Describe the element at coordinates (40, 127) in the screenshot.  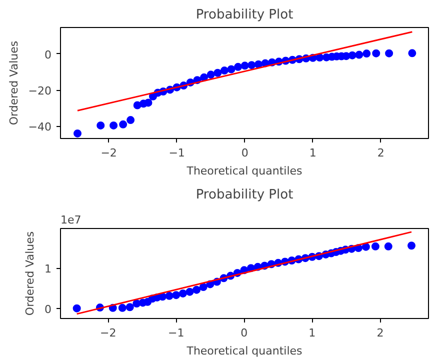
I see `y-tick-label: −40` at that location.